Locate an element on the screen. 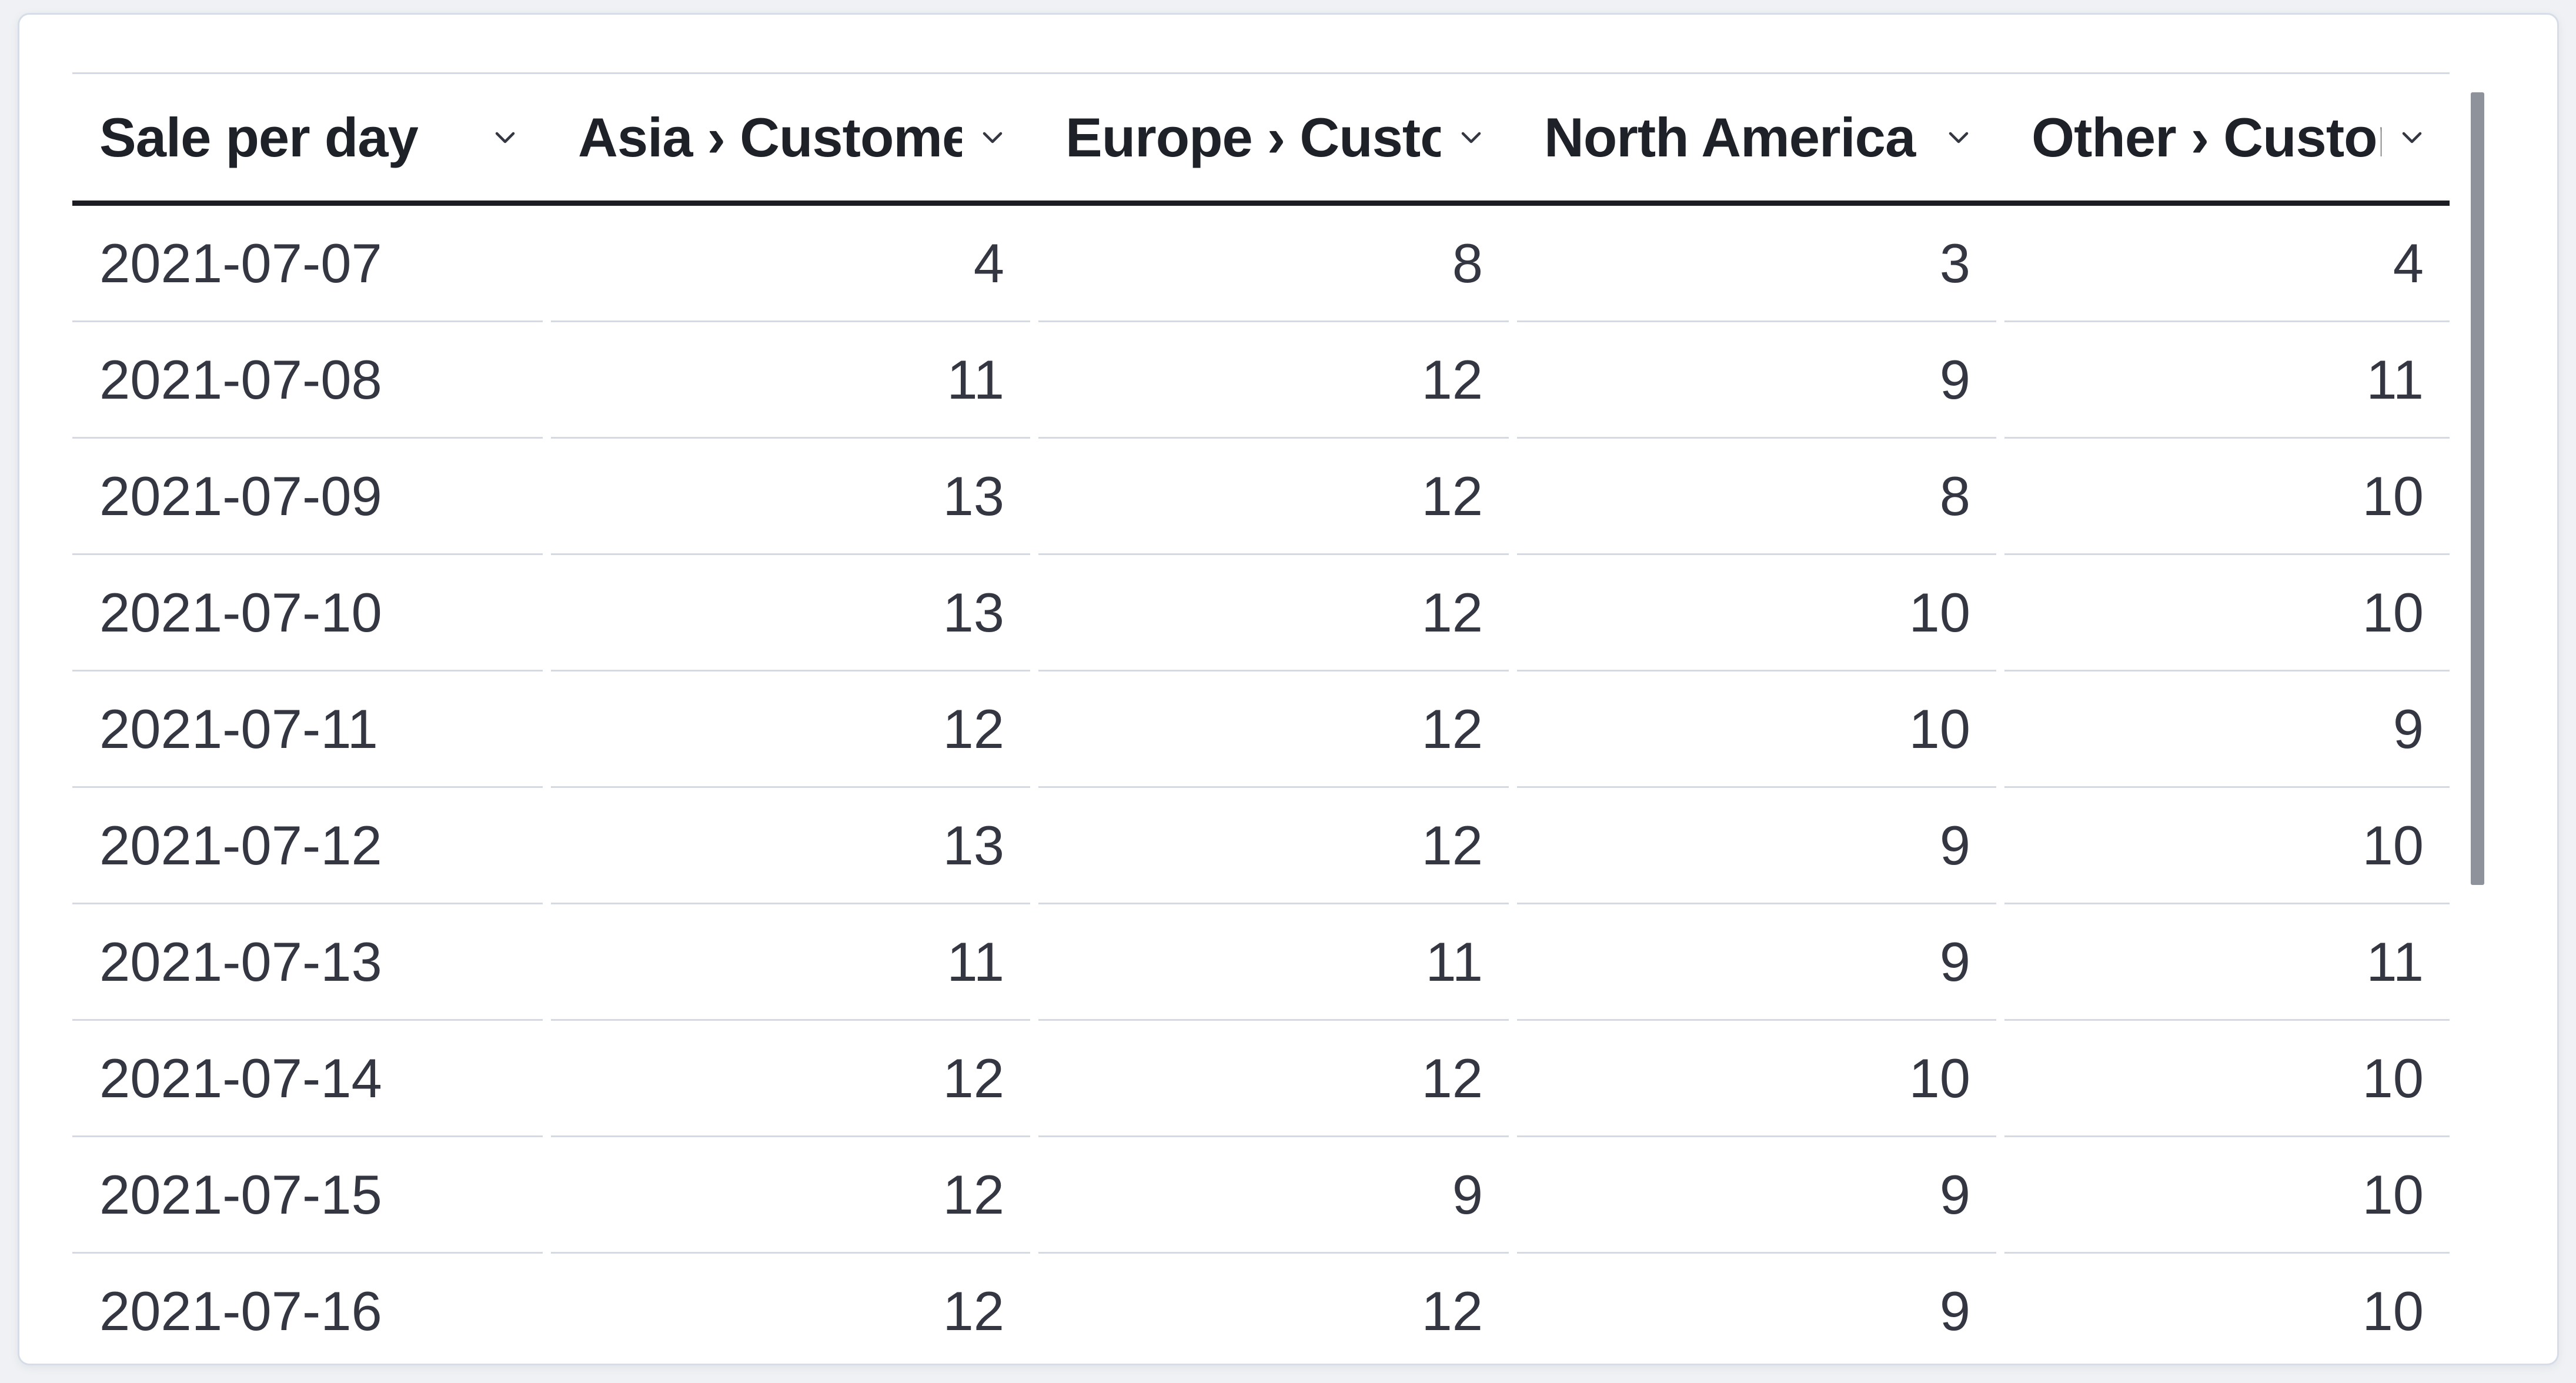  column-header: Asia › Customers is located at coordinates (790, 137).